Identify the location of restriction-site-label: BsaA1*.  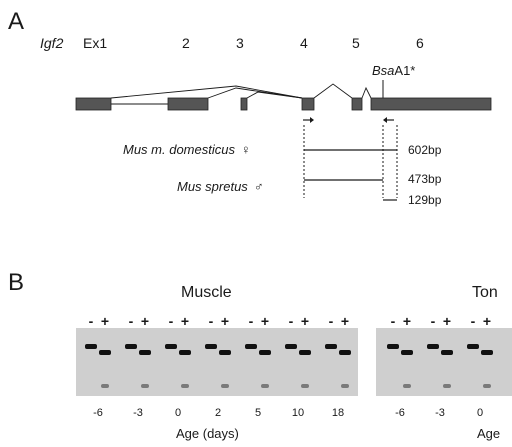
(393, 70).